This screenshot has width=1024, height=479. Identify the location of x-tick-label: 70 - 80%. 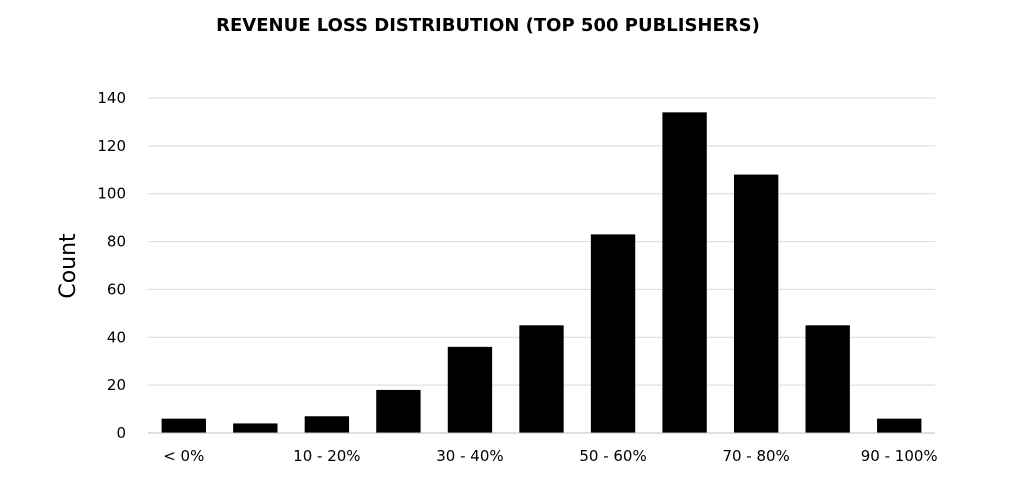
(755, 456).